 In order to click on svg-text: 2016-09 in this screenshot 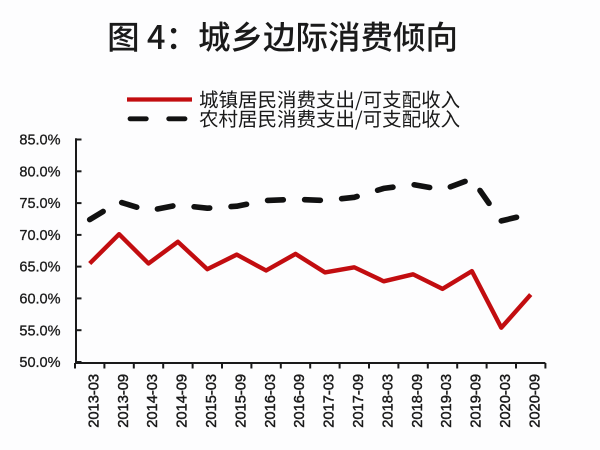, I will do `click(300, 401)`.